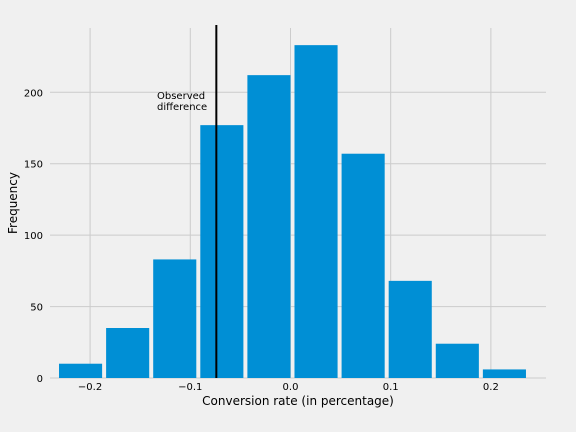 This screenshot has width=576, height=432. What do you see at coordinates (391, 387) in the screenshot?
I see `x-tick-label: 0.1` at bounding box center [391, 387].